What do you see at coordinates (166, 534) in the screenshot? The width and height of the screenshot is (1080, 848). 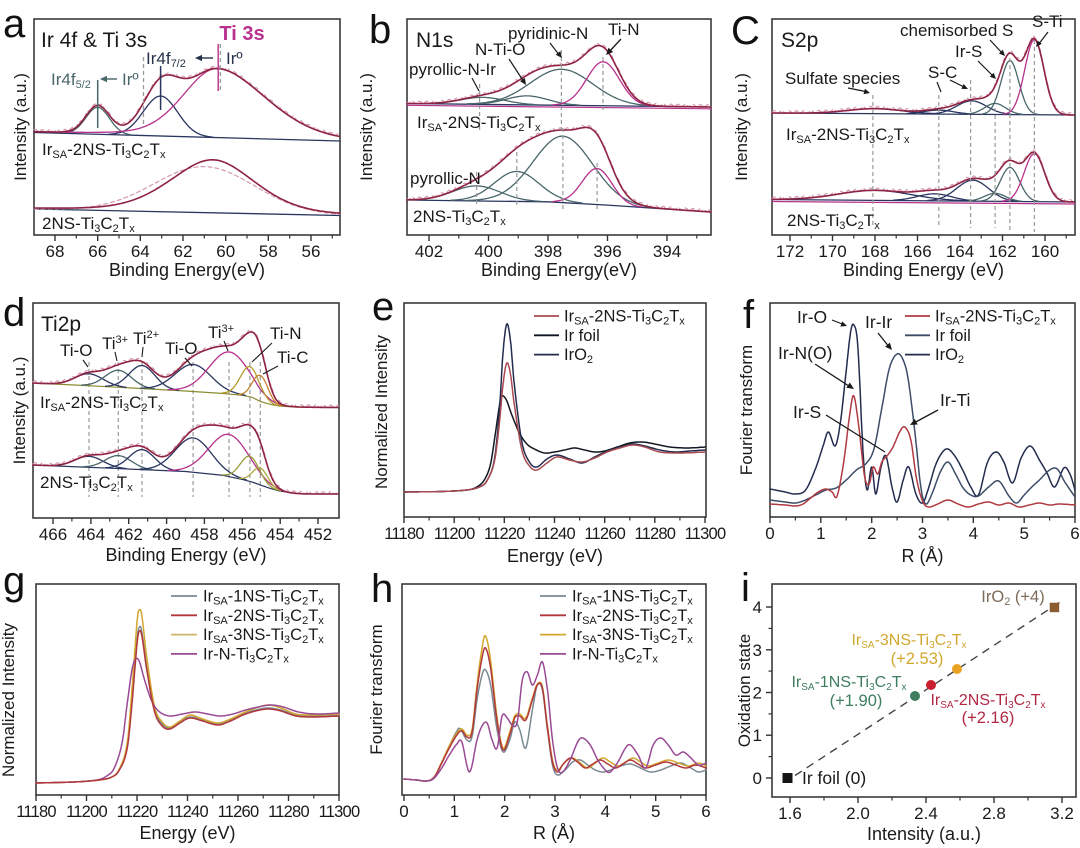 I see `svg-text: 460` at bounding box center [166, 534].